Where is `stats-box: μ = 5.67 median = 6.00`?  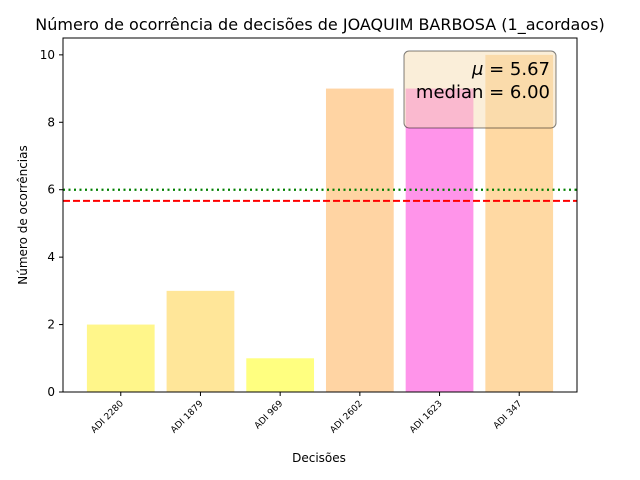
stats-box: μ = 5.67 median = 6.00 is located at coordinates (480, 89).